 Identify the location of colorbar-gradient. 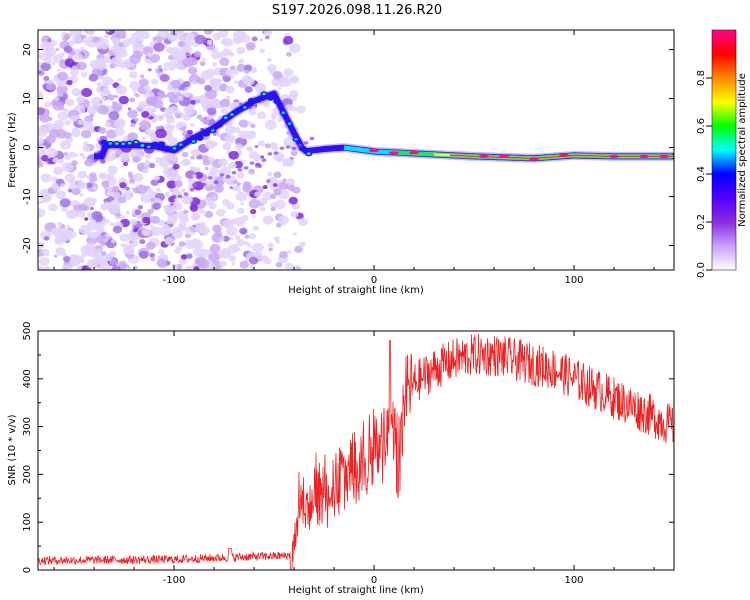
(724, 150).